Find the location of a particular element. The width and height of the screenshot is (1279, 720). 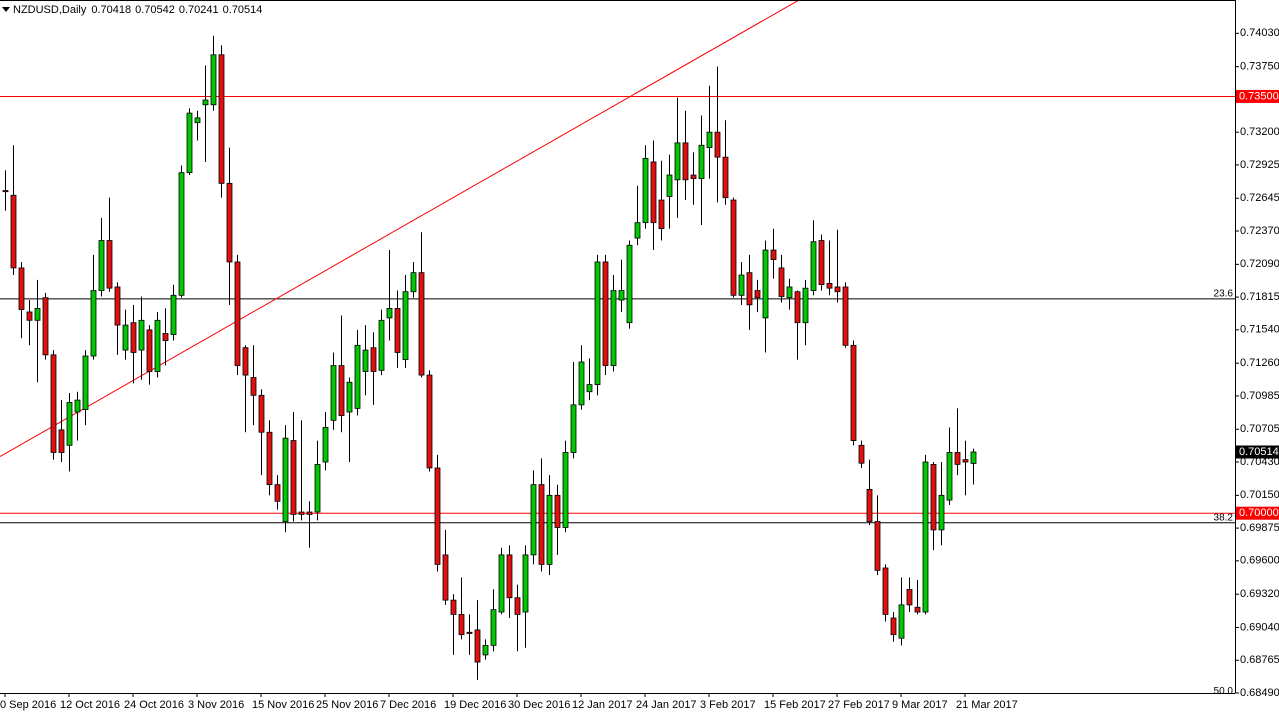

y-tick-label: 0.72645 is located at coordinates (1259, 198).